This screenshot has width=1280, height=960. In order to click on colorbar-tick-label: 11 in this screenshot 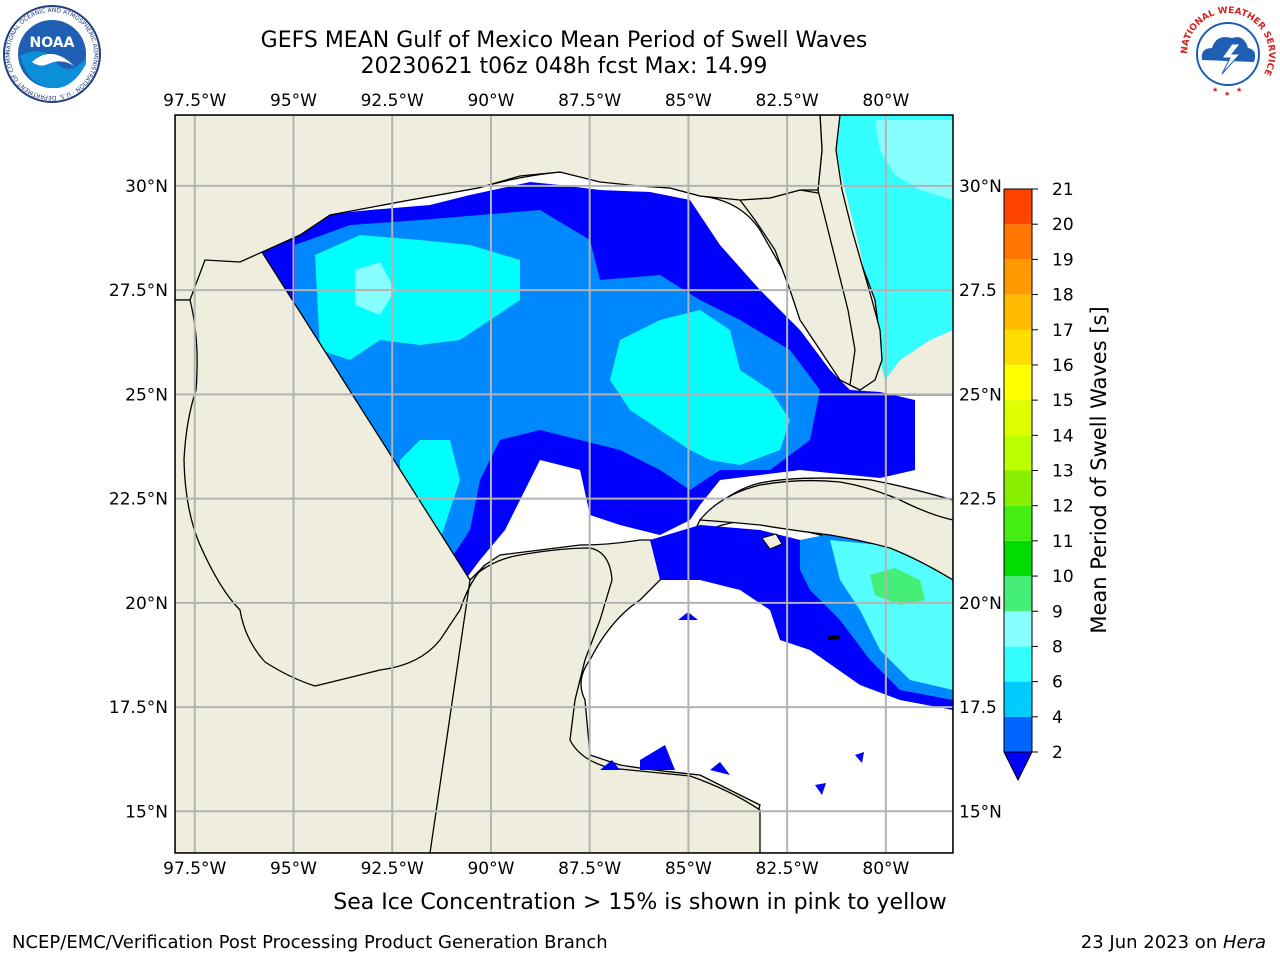, I will do `click(1063, 542)`.